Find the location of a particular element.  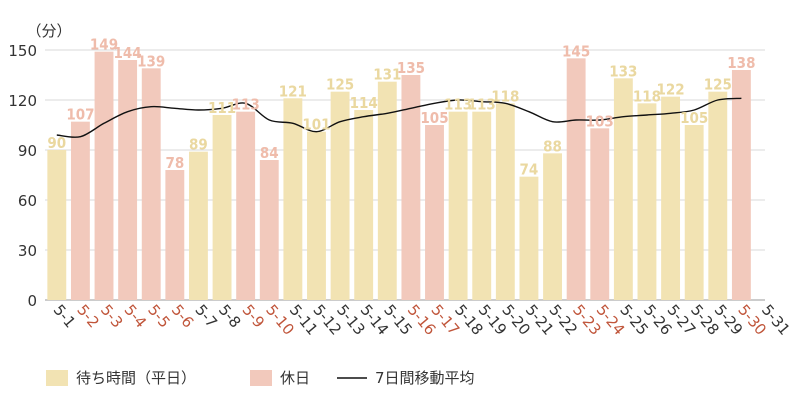

x-tick-label: 5-5 is located at coordinates (159, 316).